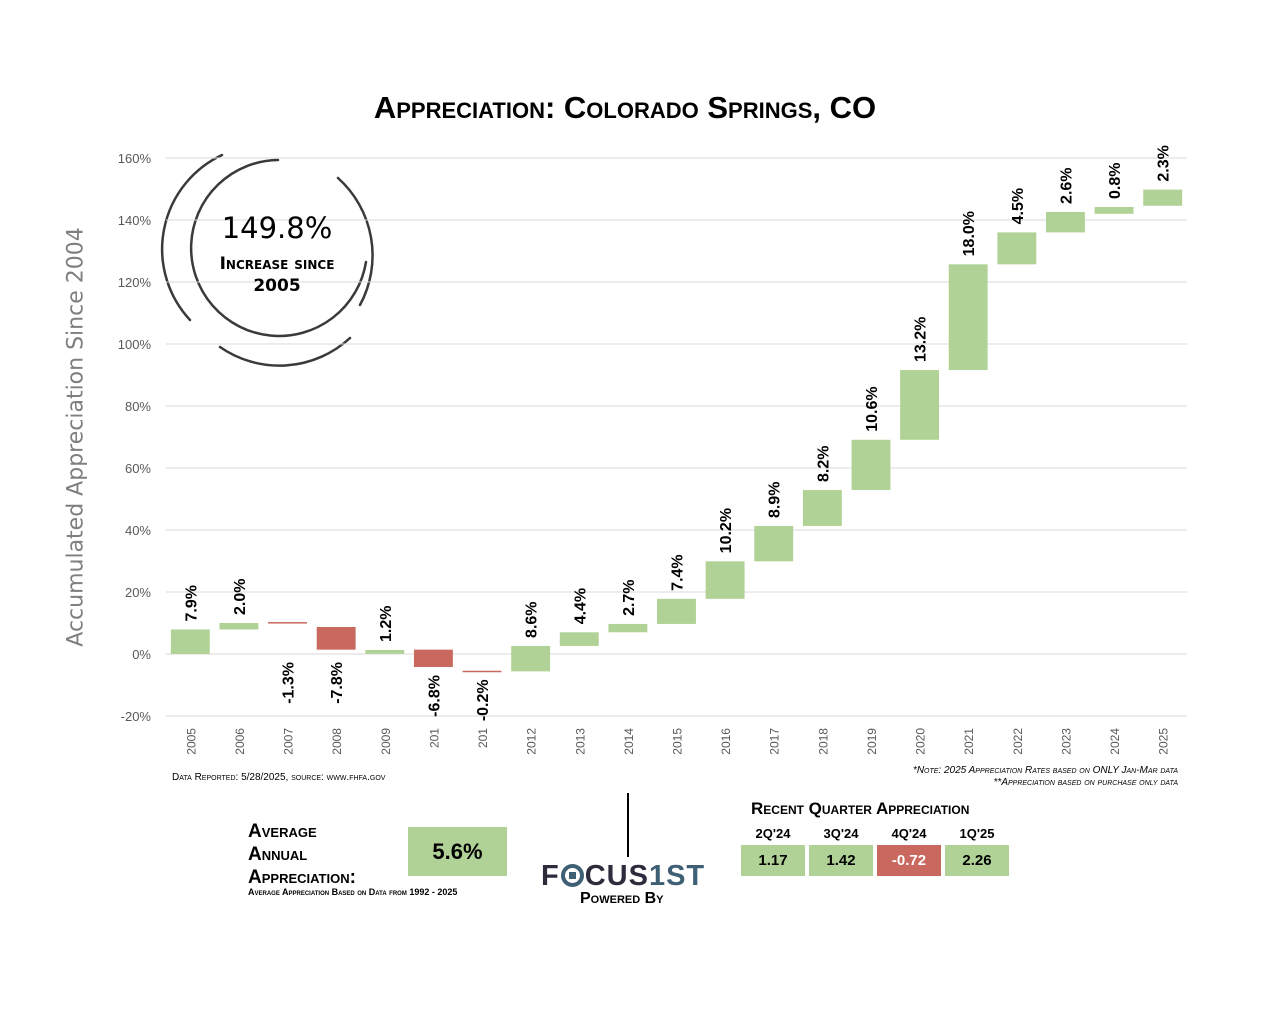 The image size is (1280, 1012). Describe the element at coordinates (285, 351) in the screenshot. I see `summary-circle-outer-bottom` at that location.